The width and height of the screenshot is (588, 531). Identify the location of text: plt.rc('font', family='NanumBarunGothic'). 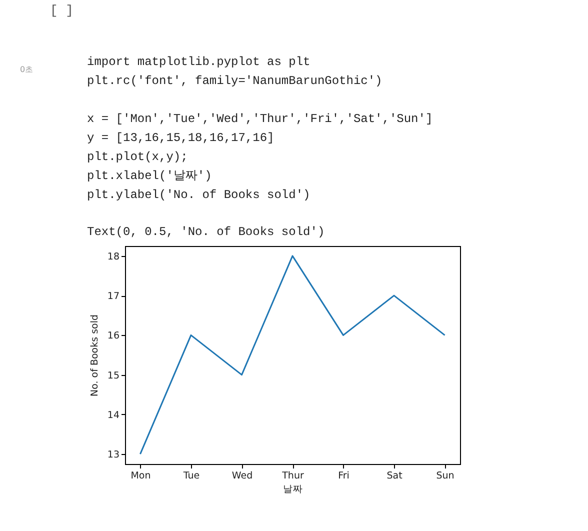
(234, 81).